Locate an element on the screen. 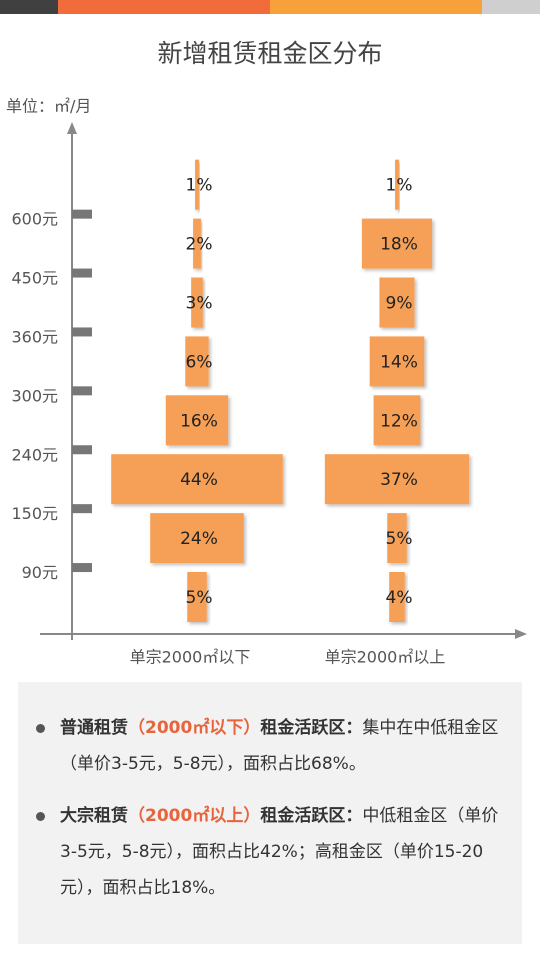  data-label: 2% is located at coordinates (199, 245).